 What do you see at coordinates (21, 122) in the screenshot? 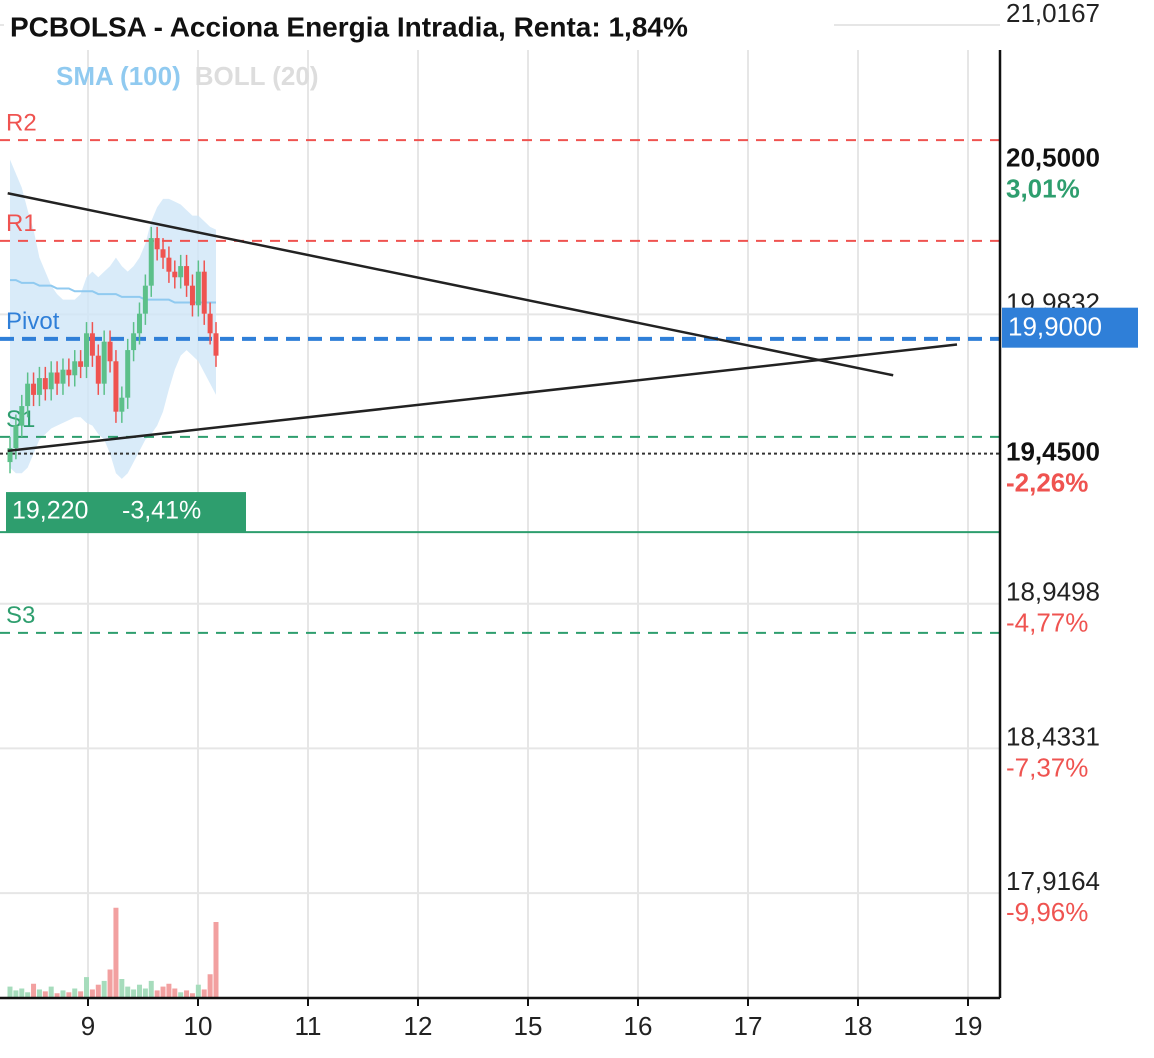
I see `pivot-level-label: R2` at bounding box center [21, 122].